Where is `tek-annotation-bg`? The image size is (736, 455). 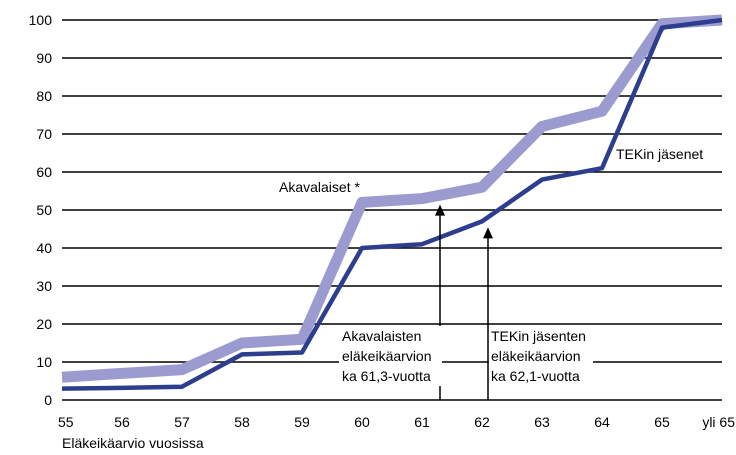 tek-annotation-bg is located at coordinates (541, 356).